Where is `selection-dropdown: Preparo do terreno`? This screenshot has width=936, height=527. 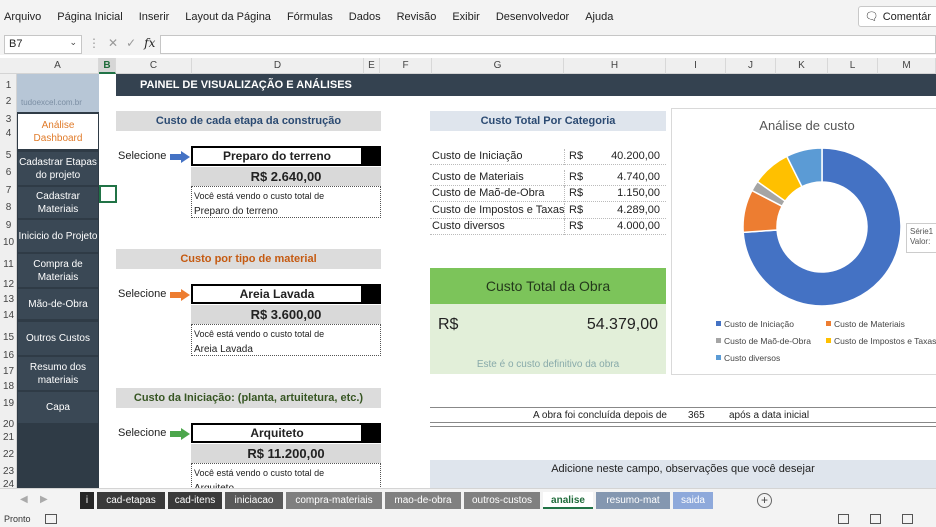
selection-dropdown: Preparo do terreno is located at coordinates (286, 156).